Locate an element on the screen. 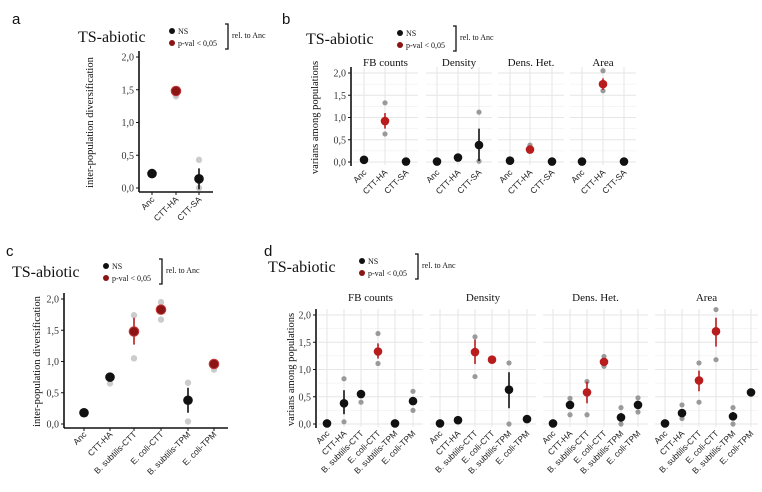 This screenshot has height=492, width=762. panel-letter: b is located at coordinates (286, 19).